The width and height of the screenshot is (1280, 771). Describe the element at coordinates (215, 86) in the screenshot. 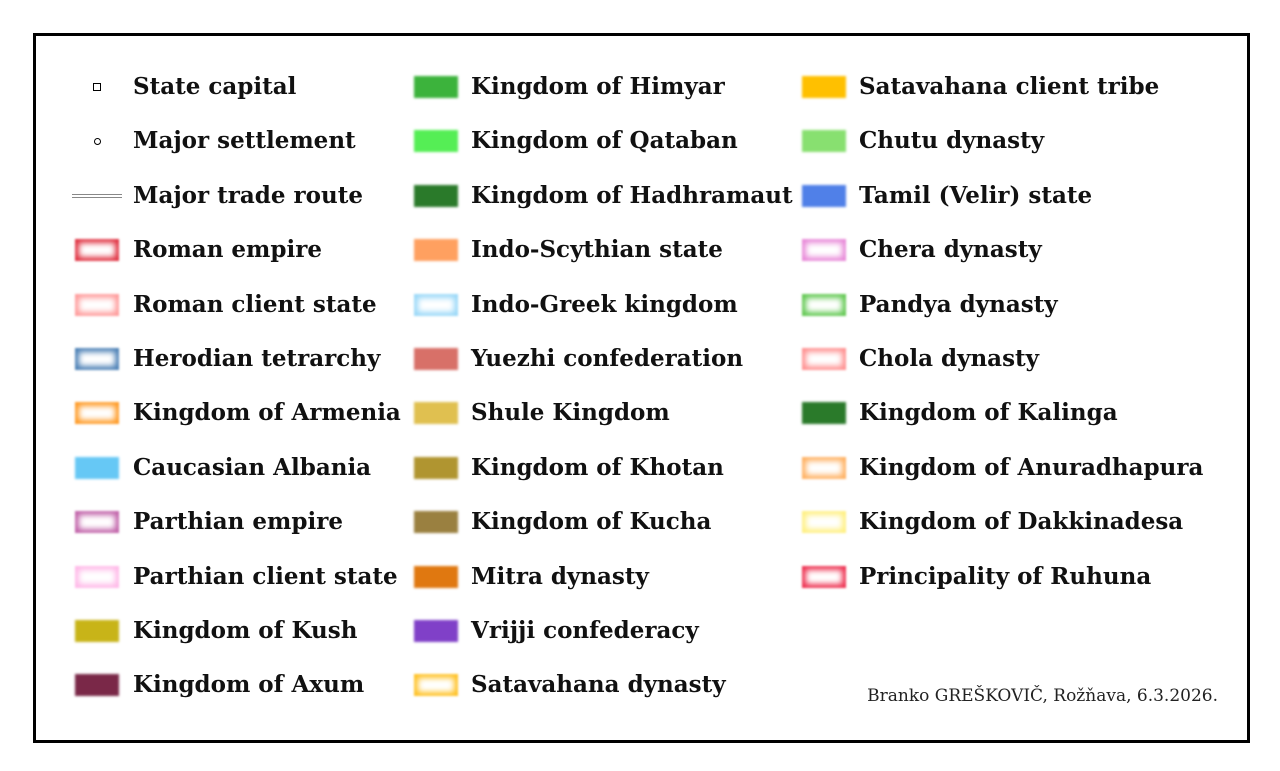

I see `legend-label: State capital` at that location.